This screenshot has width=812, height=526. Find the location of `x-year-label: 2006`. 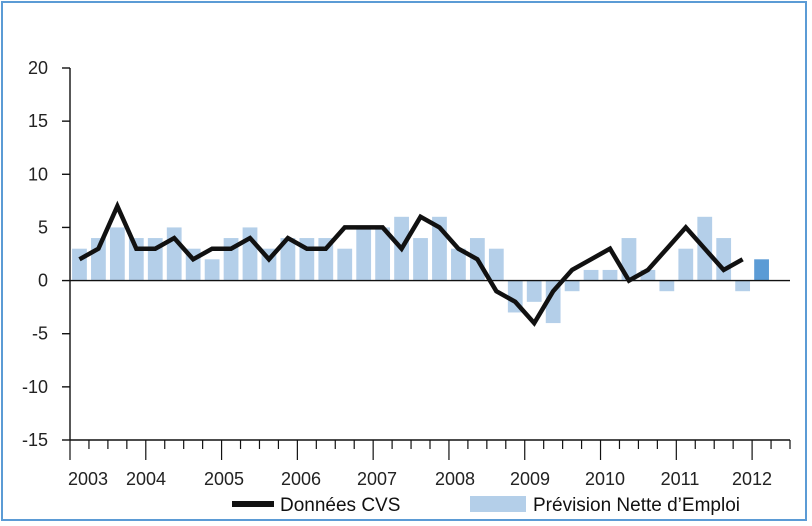

x-year-label: 2006 is located at coordinates (301, 479).